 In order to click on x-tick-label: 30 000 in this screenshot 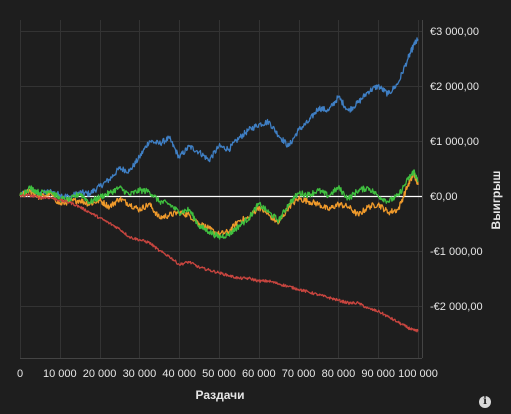, I will do `click(140, 374)`.